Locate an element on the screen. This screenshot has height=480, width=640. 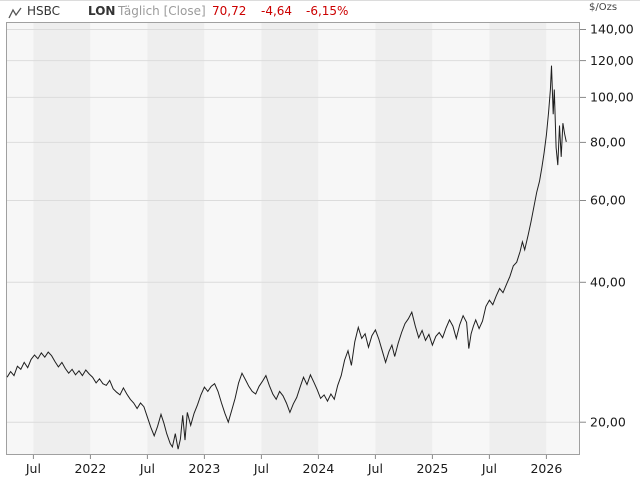
x-tick-label: 2022 is located at coordinates (90, 468).